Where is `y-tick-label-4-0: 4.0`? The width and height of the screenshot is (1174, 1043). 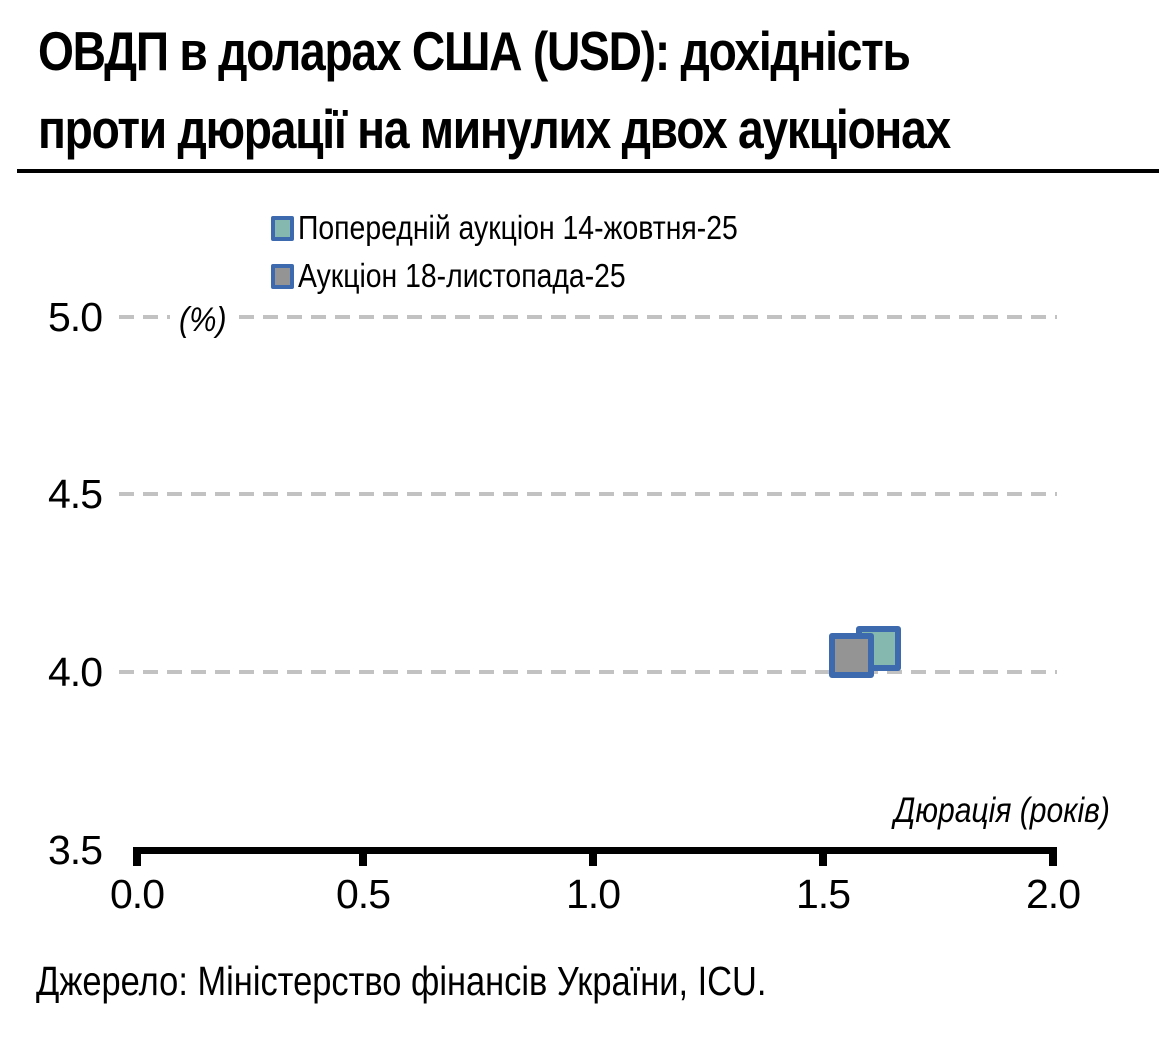 y-tick-label-4-0: 4.0 is located at coordinates (75, 672).